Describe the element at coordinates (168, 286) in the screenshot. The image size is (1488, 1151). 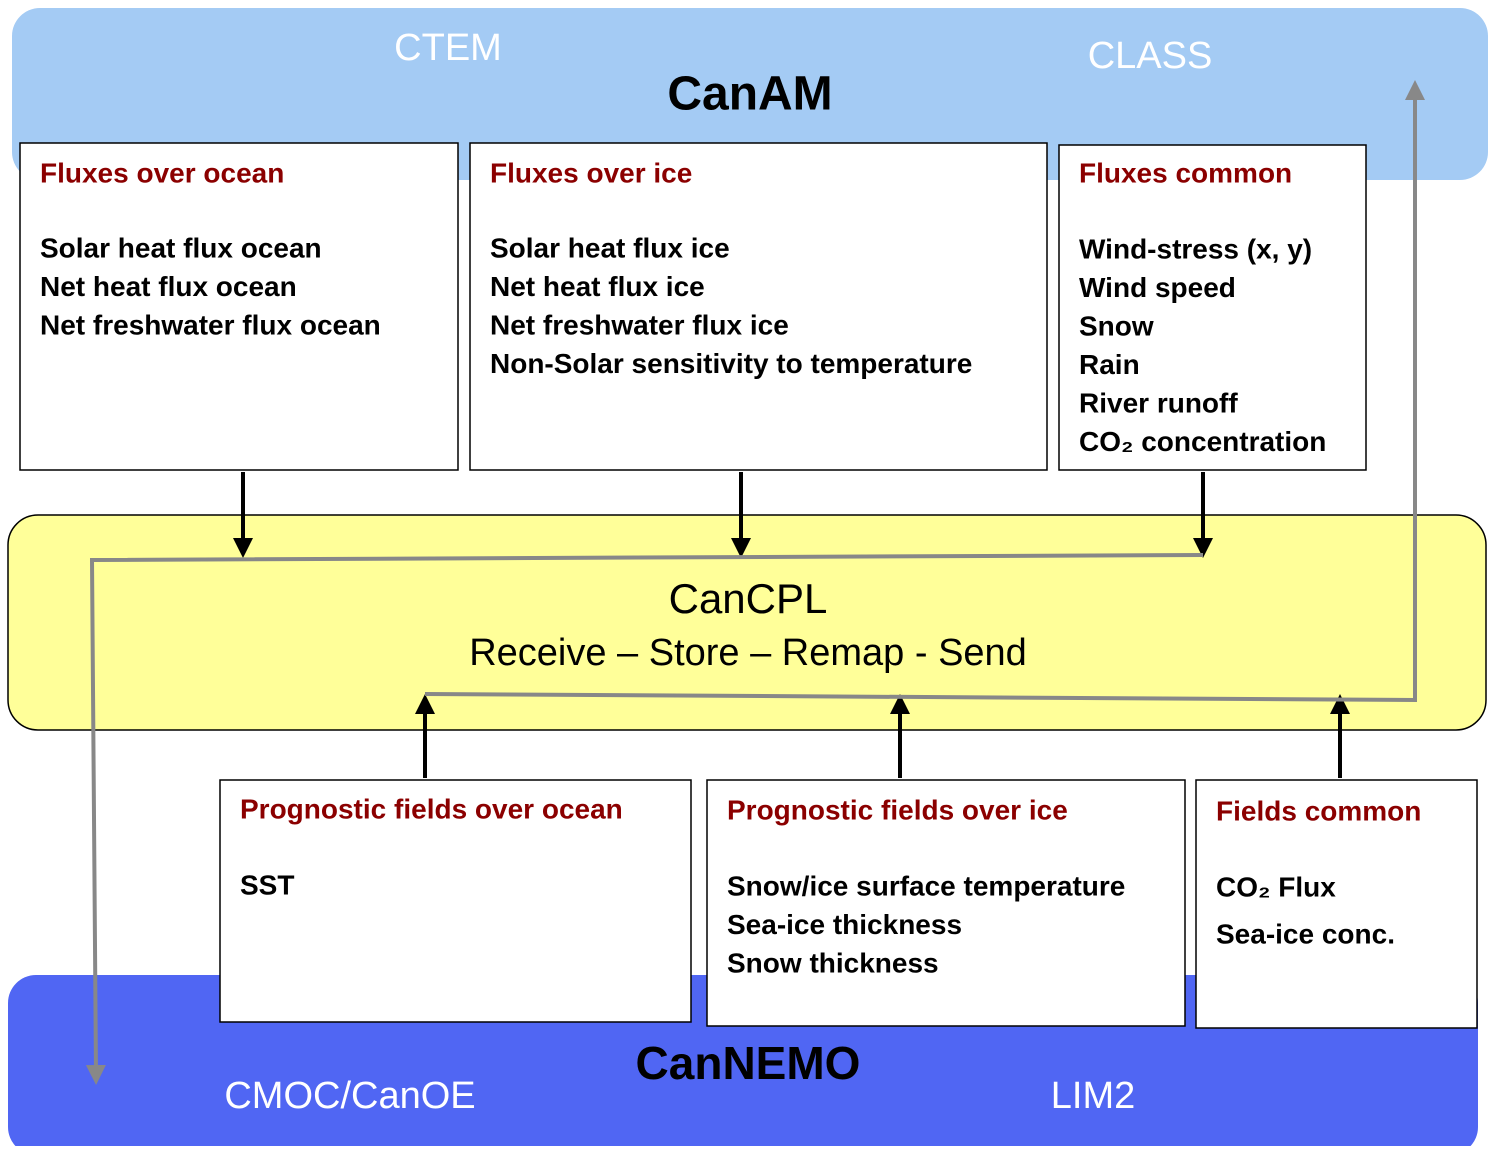
I see `box-item: Net heat flux ocean` at that location.